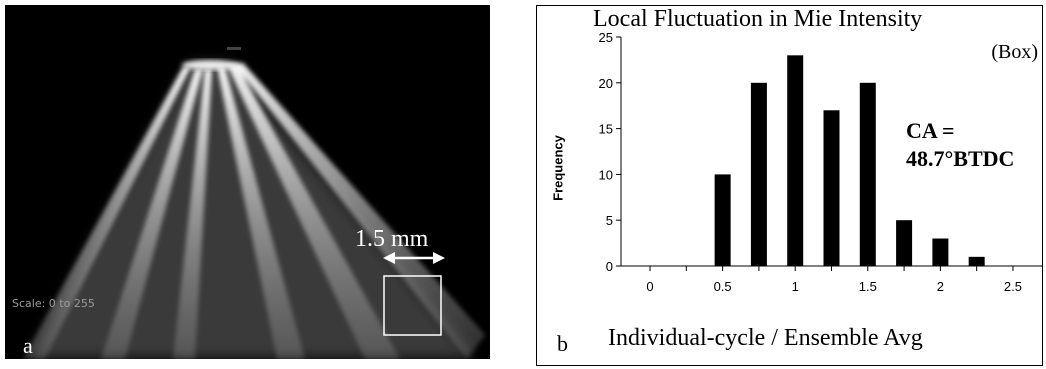 This screenshot has height=369, width=1046. What do you see at coordinates (558, 168) in the screenshot?
I see `y-axis-label: Frequency` at bounding box center [558, 168].